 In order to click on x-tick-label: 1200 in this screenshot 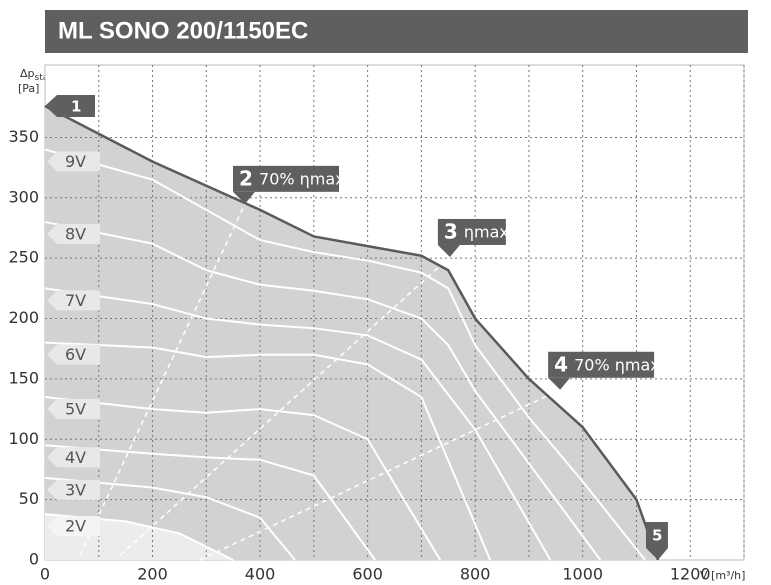, I will do `click(690, 574)`.